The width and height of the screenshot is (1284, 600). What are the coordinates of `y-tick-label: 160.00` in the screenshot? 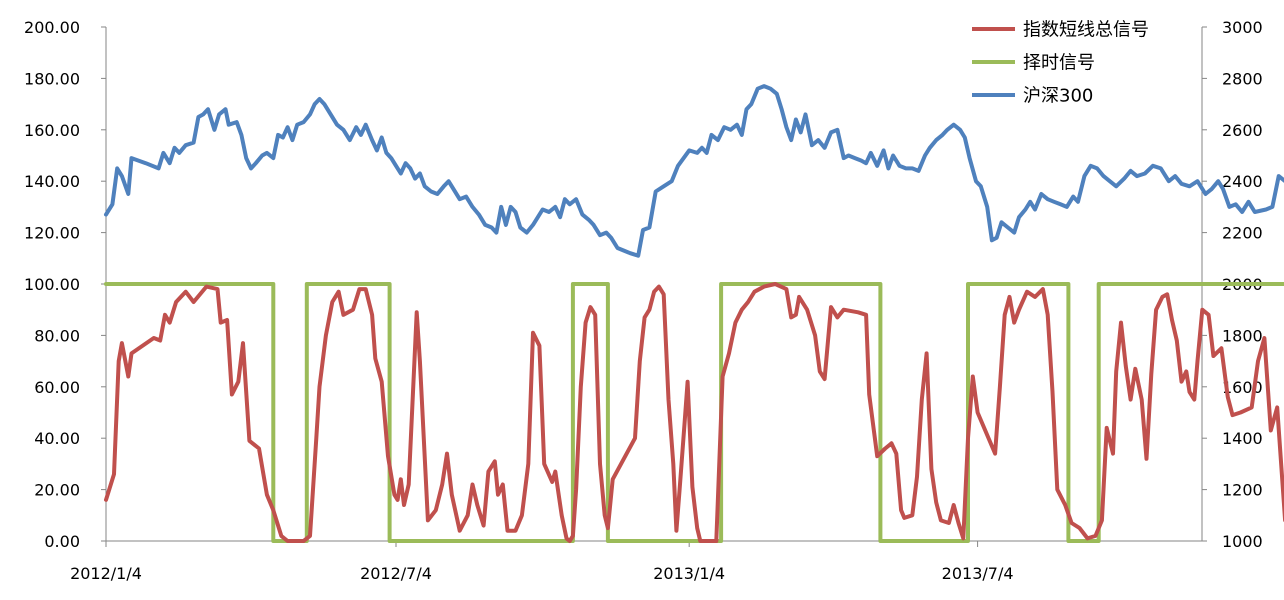 It's located at (52, 130).